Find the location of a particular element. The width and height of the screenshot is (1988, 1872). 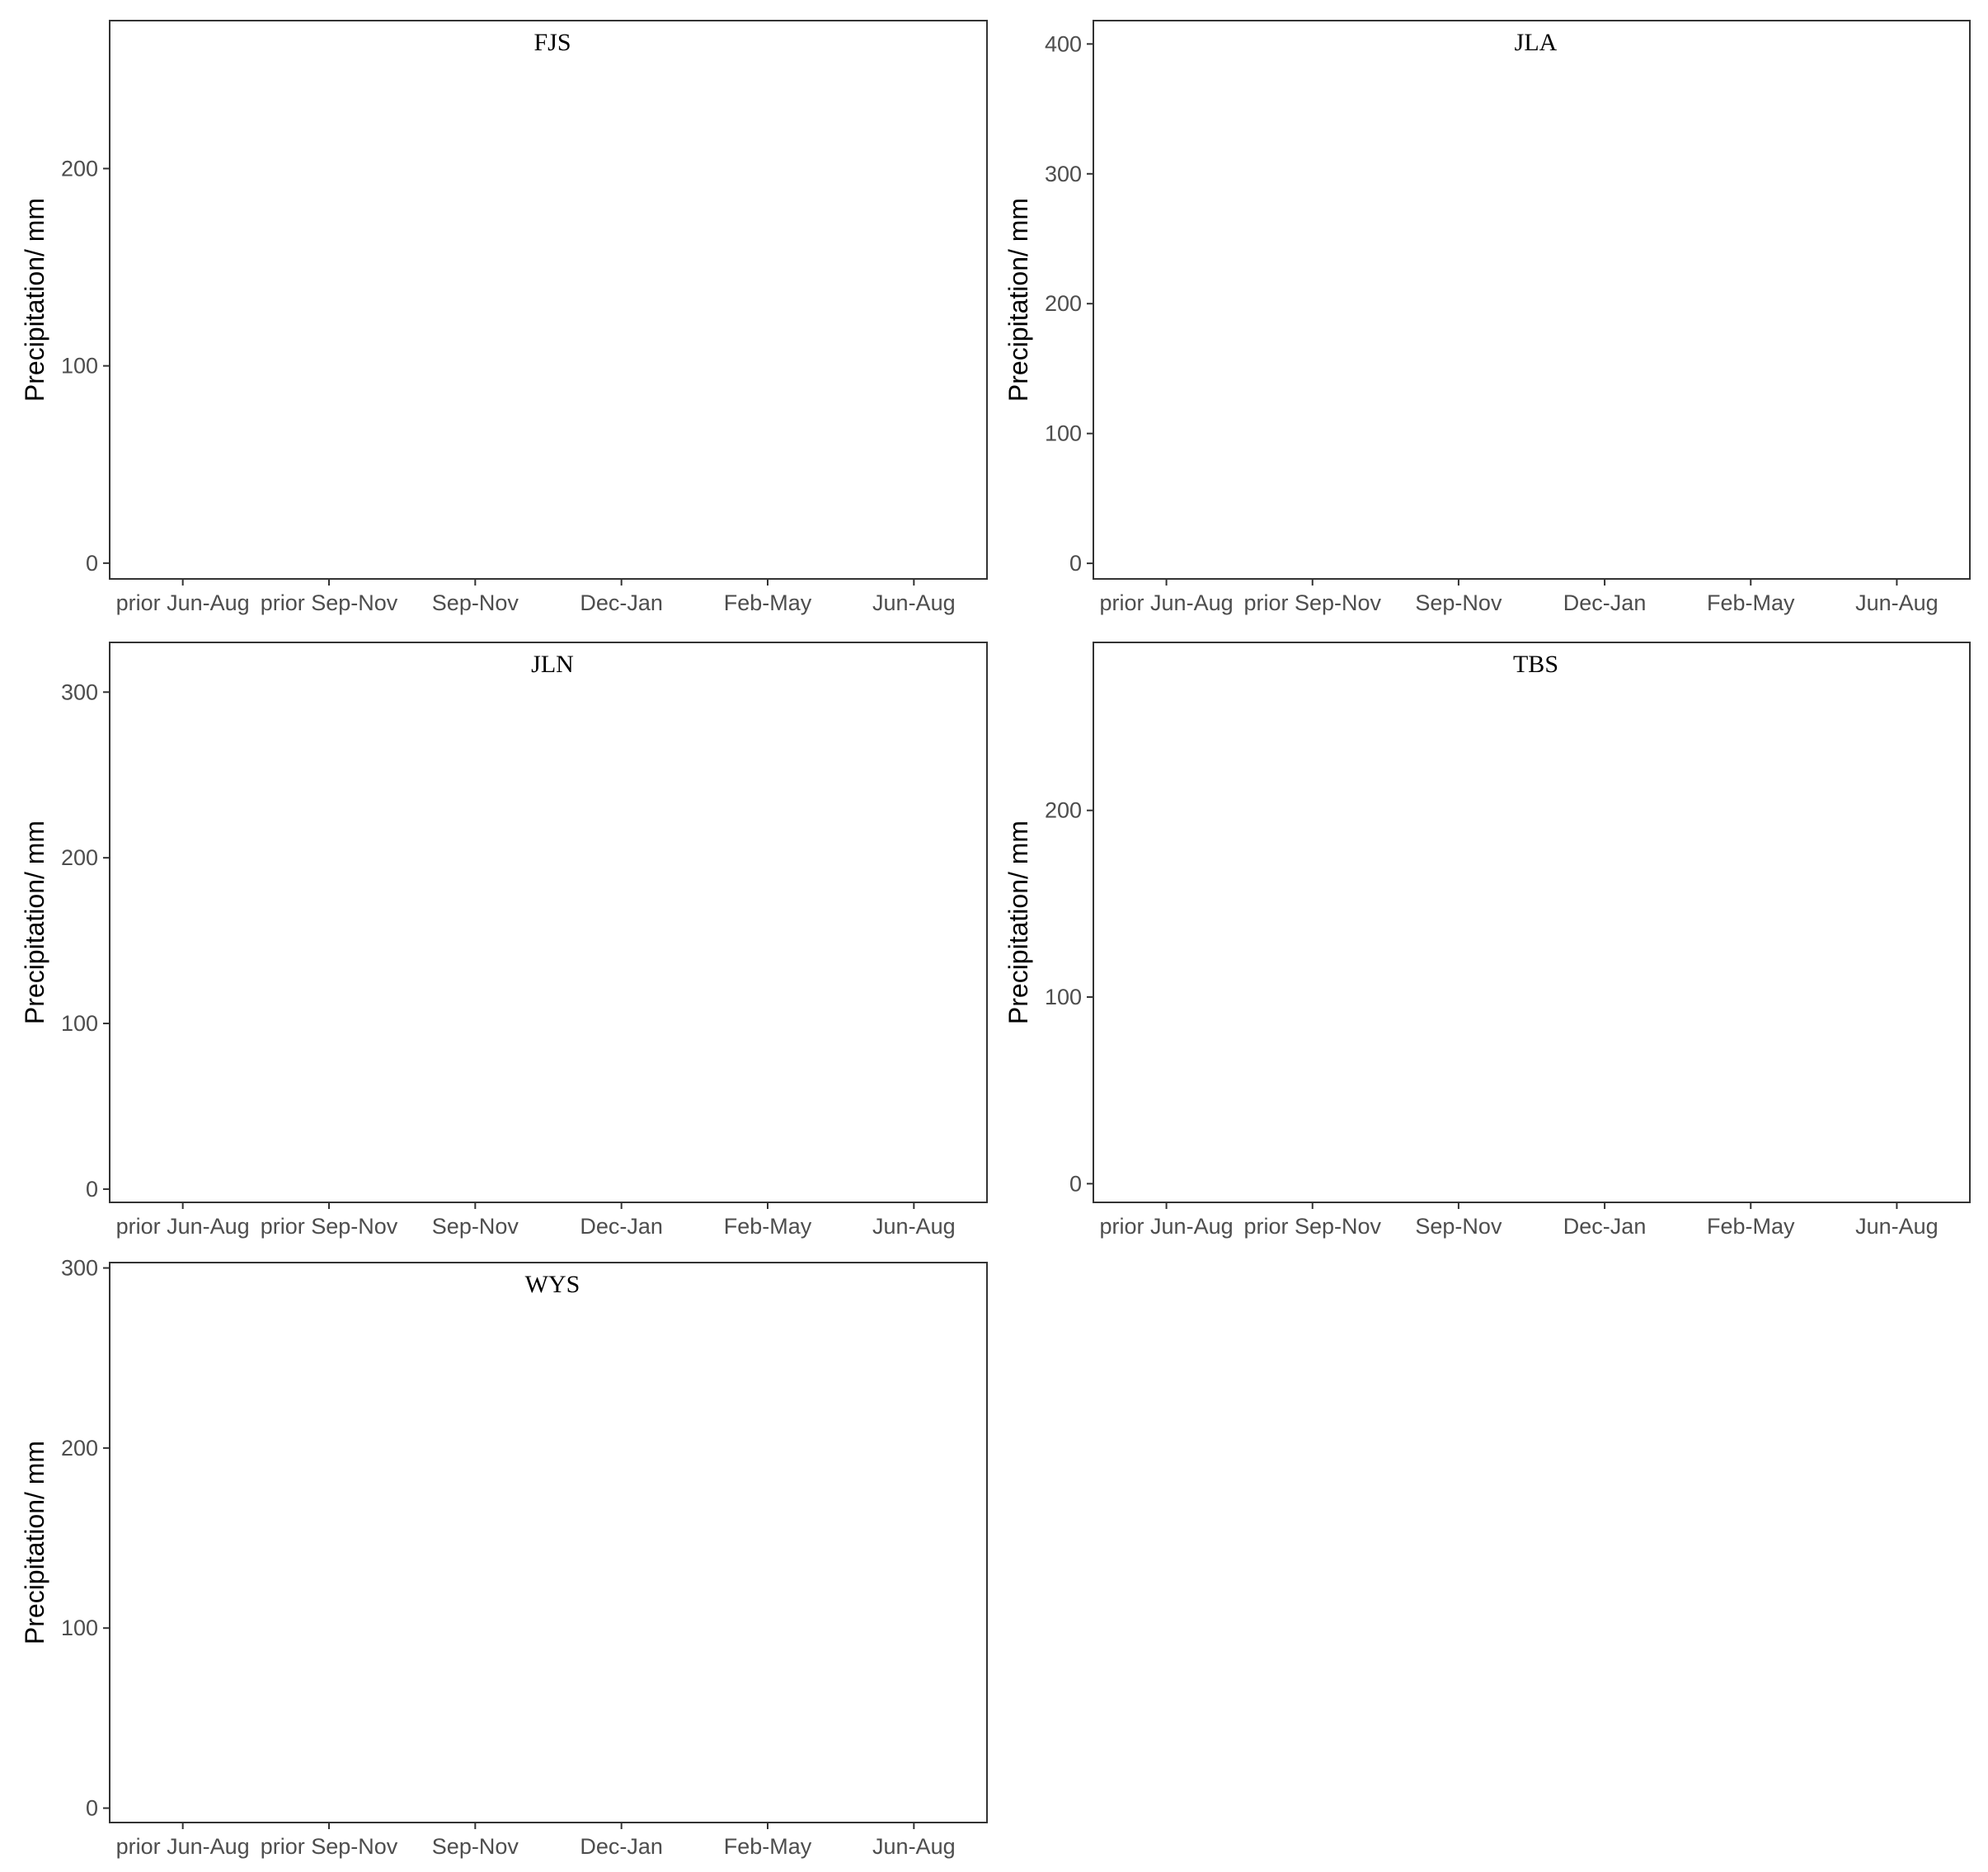

panel-title: JLA is located at coordinates (1536, 42).